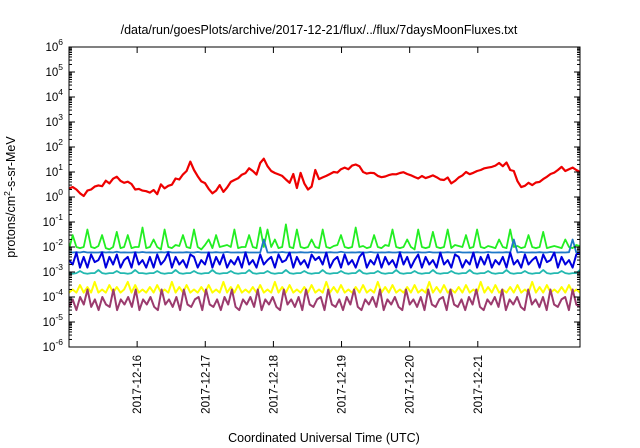 The image size is (640, 448). I want to click on y-tick-label: 10³, so click(54, 120).